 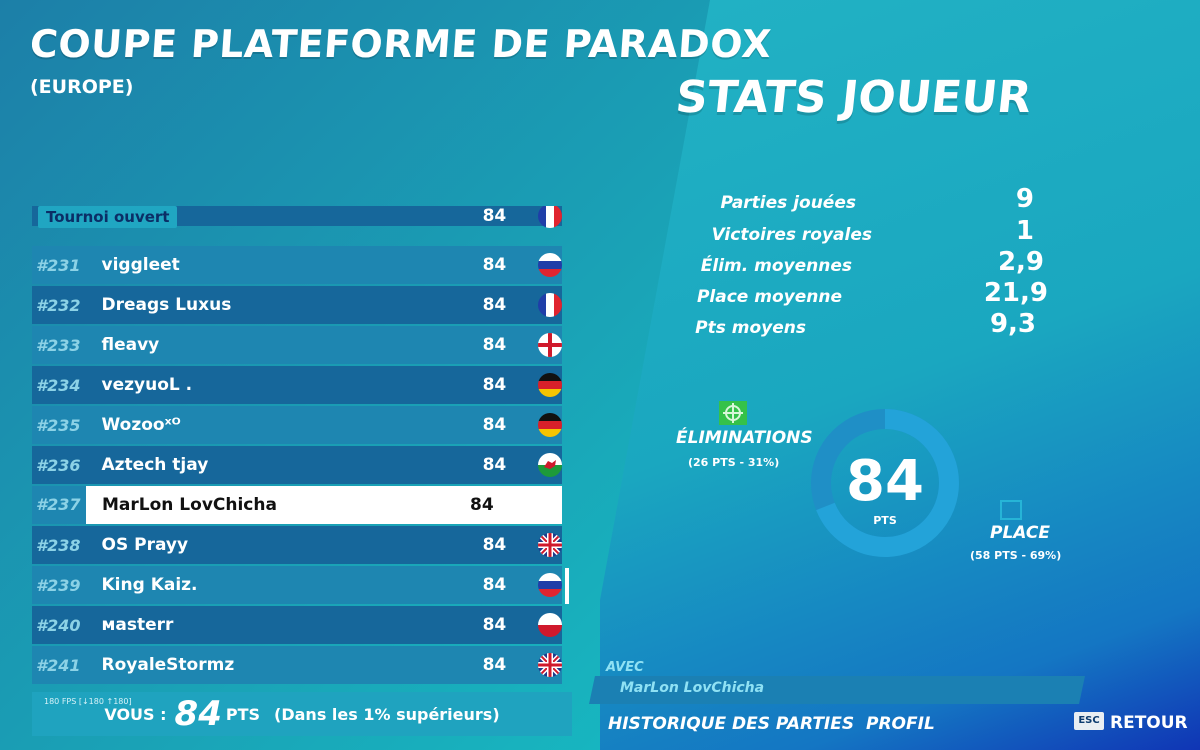 I want to click on total-points: 84, so click(x=885, y=481).